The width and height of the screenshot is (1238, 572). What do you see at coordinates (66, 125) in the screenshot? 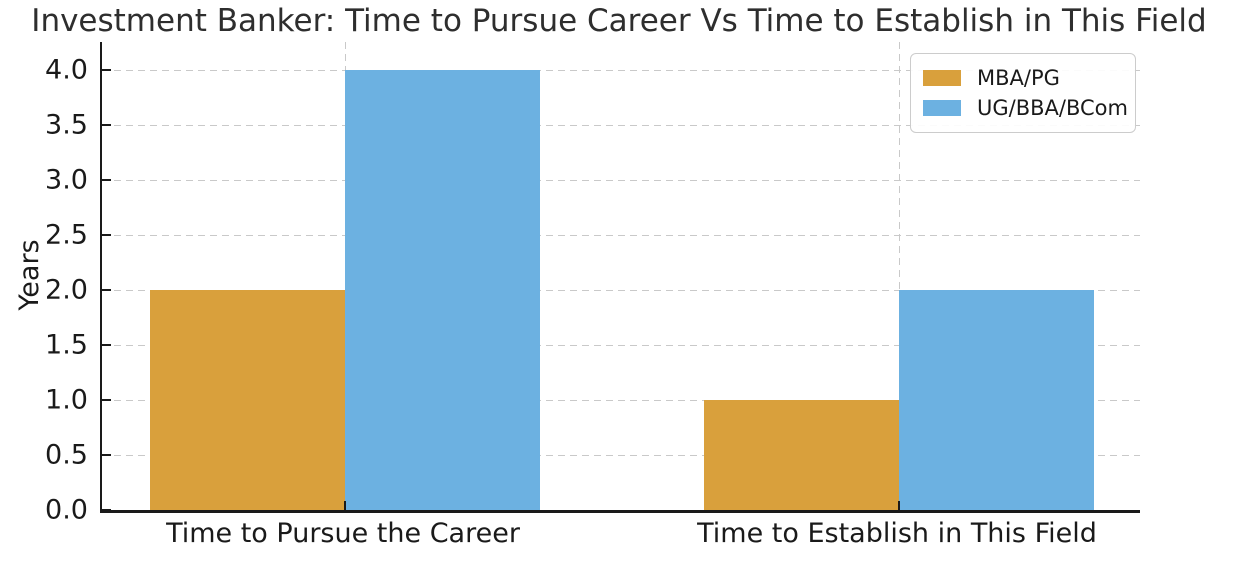
I see `y-tick-label: 3.5` at bounding box center [66, 125].